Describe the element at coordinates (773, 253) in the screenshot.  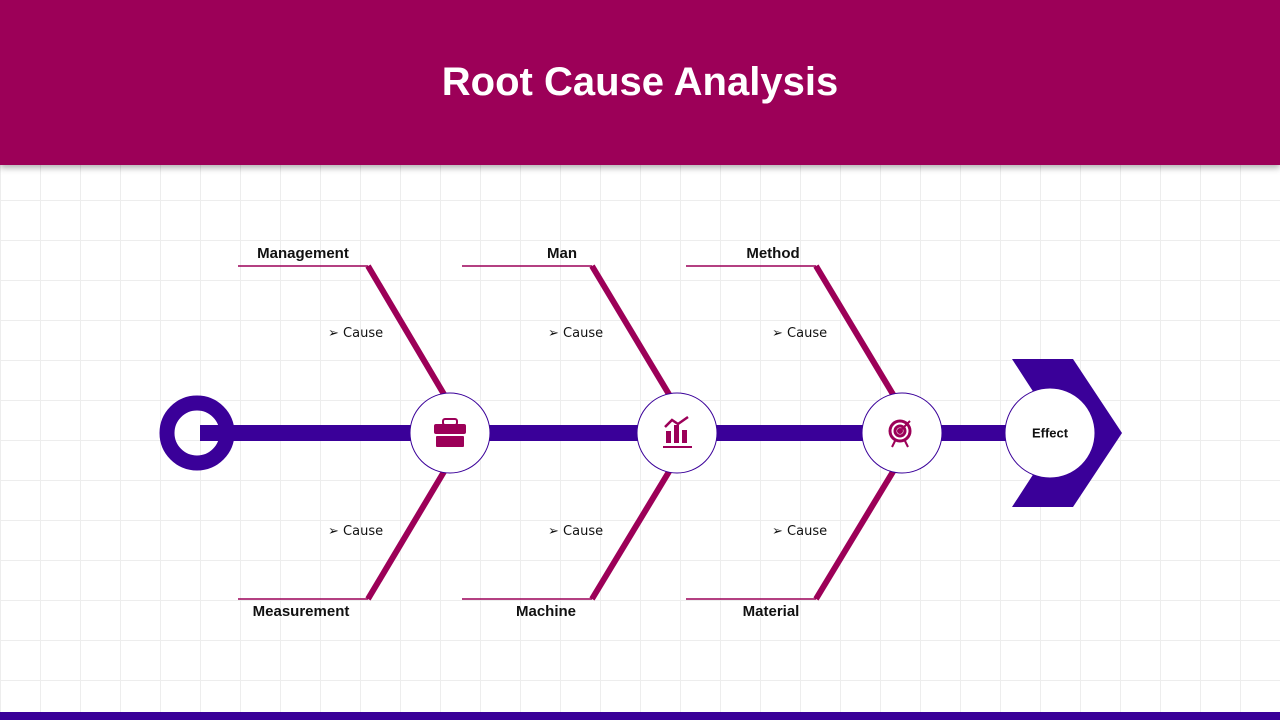
I see `category-method: Method` at that location.